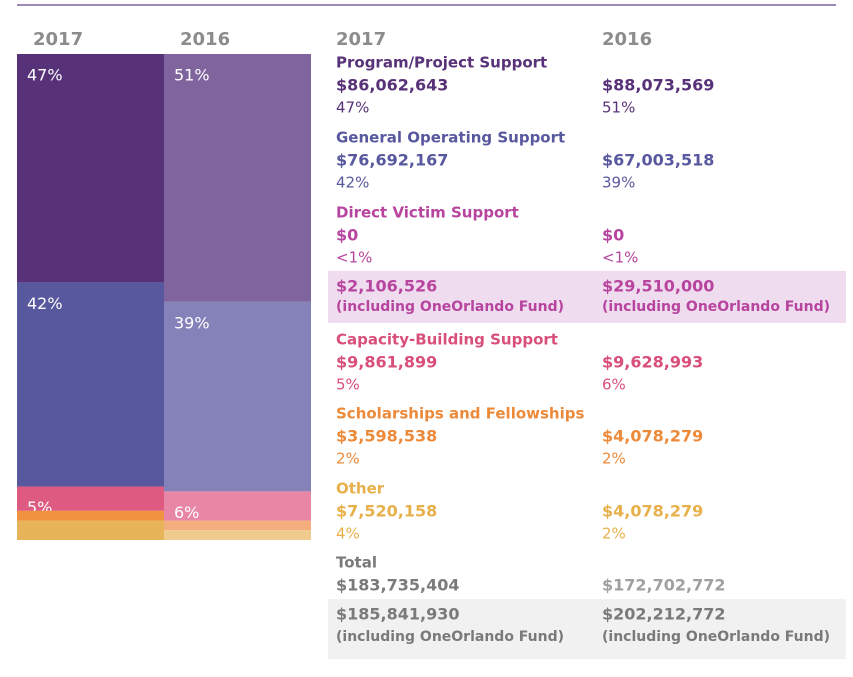 This screenshot has height=677, width=853. What do you see at coordinates (614, 385) in the screenshot?
I see `share: 6%` at bounding box center [614, 385].